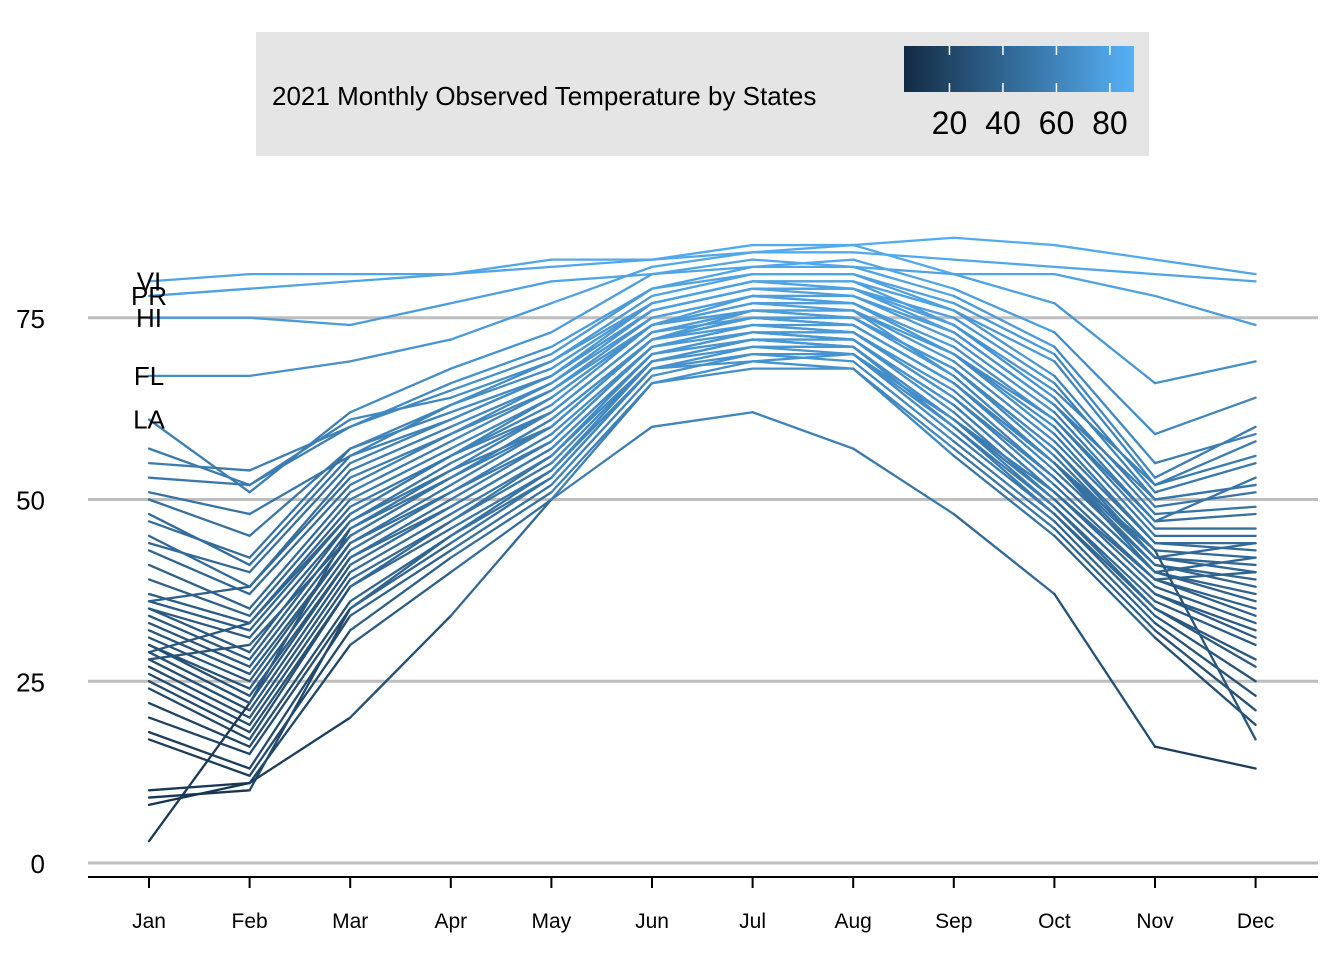 The image size is (1344, 960). What do you see at coordinates (1110, 123) in the screenshot?
I see `colorbar-tick-label: 80` at bounding box center [1110, 123].